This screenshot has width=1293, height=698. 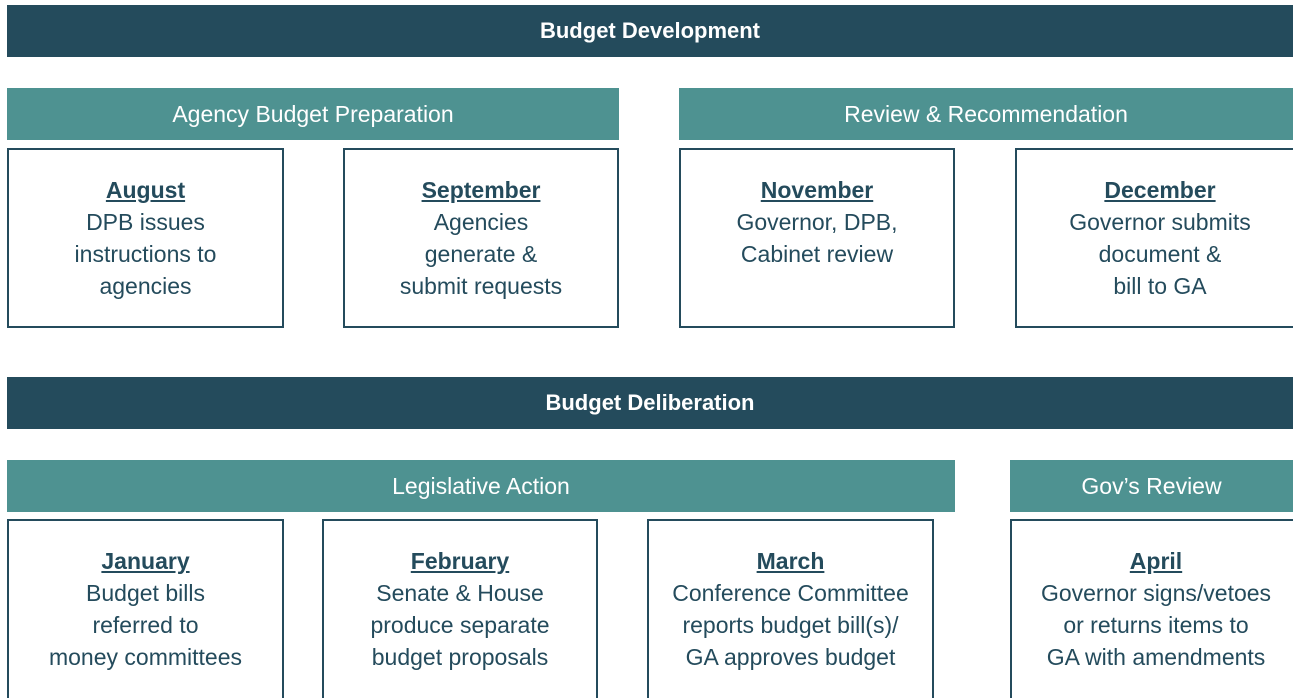 I want to click on description-line: GA with amendments, so click(x=1156, y=657).